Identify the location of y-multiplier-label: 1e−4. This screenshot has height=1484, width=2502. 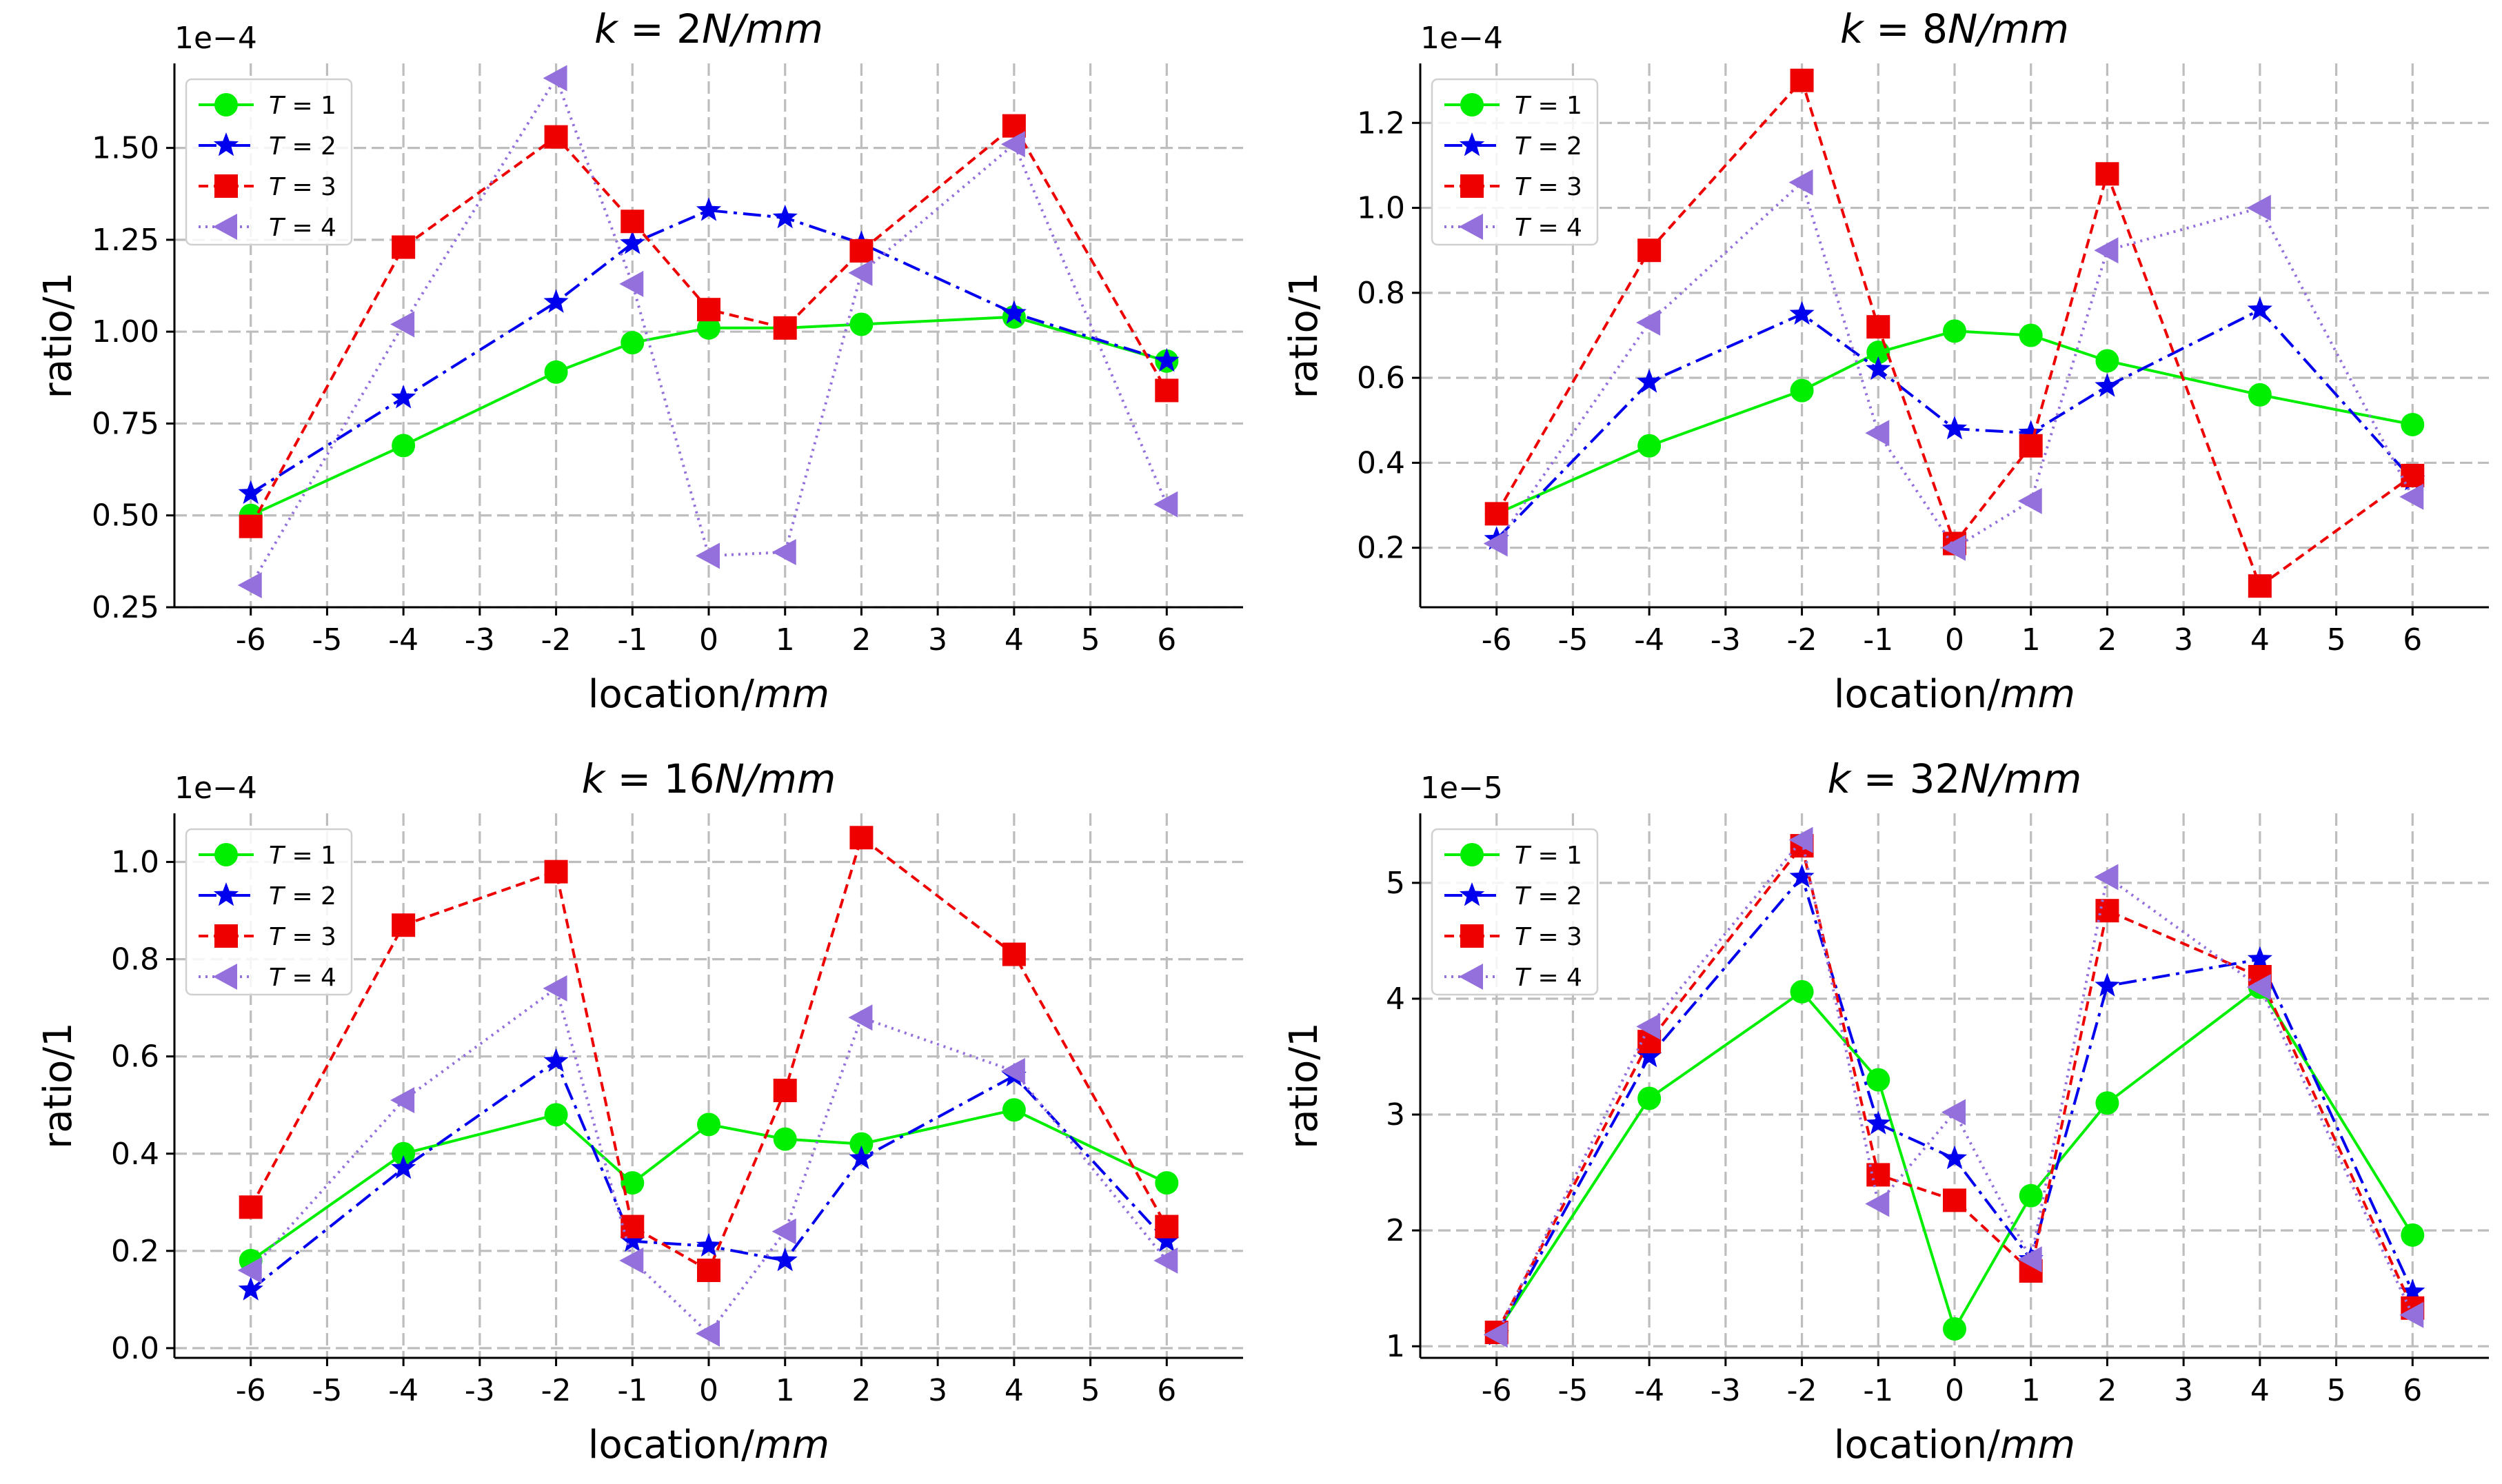
(1461, 38).